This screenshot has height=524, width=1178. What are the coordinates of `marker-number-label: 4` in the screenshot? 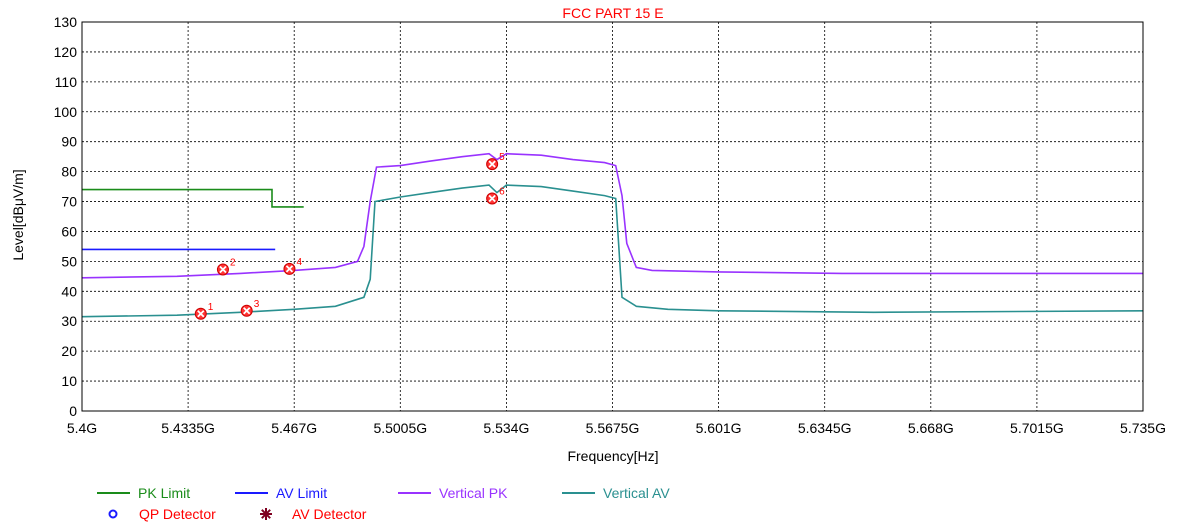 It's located at (299, 262).